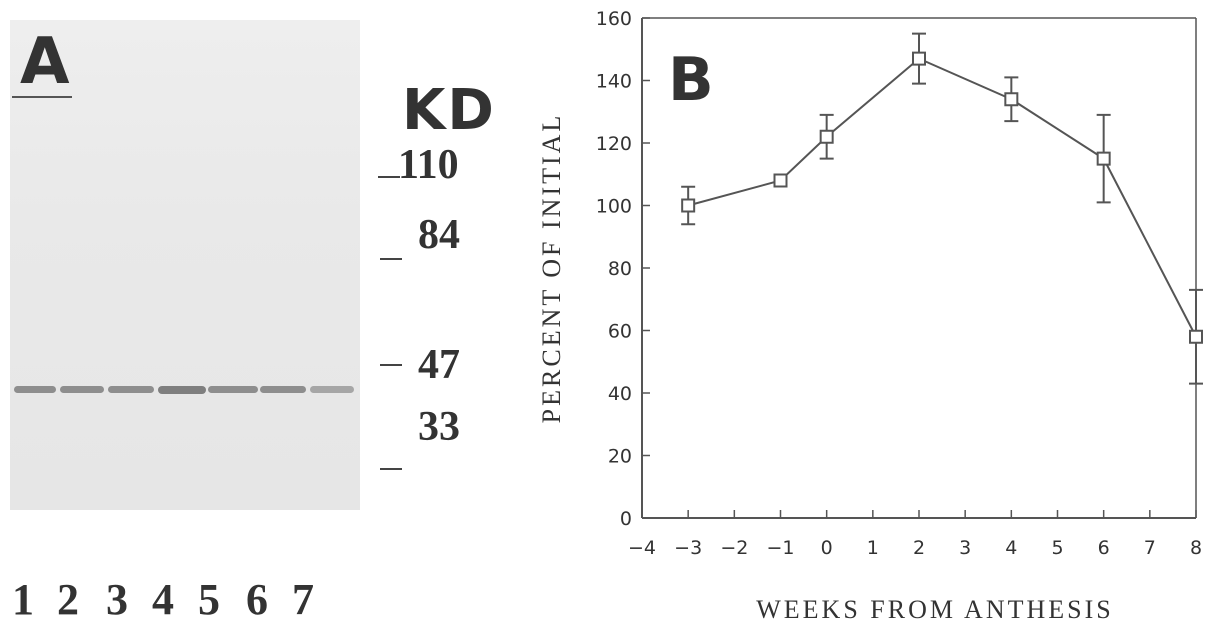  Describe the element at coordinates (439, 235) in the screenshot. I see `marker-label-84: 84` at that location.